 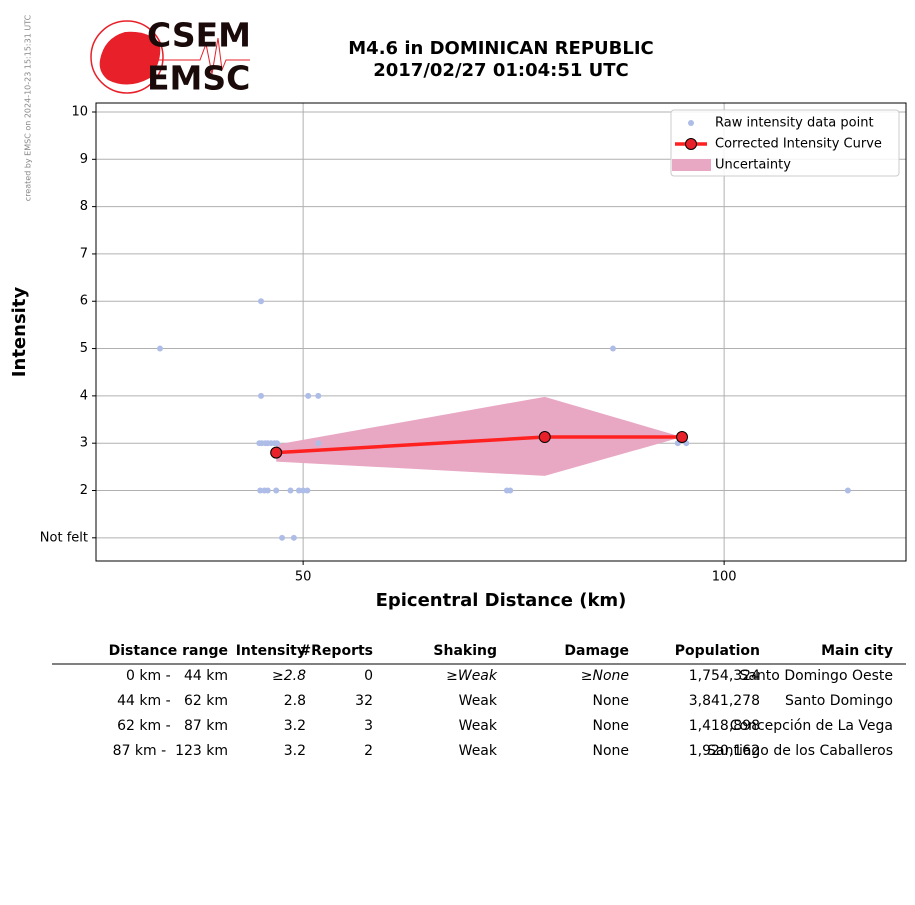 I want to click on table-cell: Santiago de los Caballeros, so click(x=800, y=751).